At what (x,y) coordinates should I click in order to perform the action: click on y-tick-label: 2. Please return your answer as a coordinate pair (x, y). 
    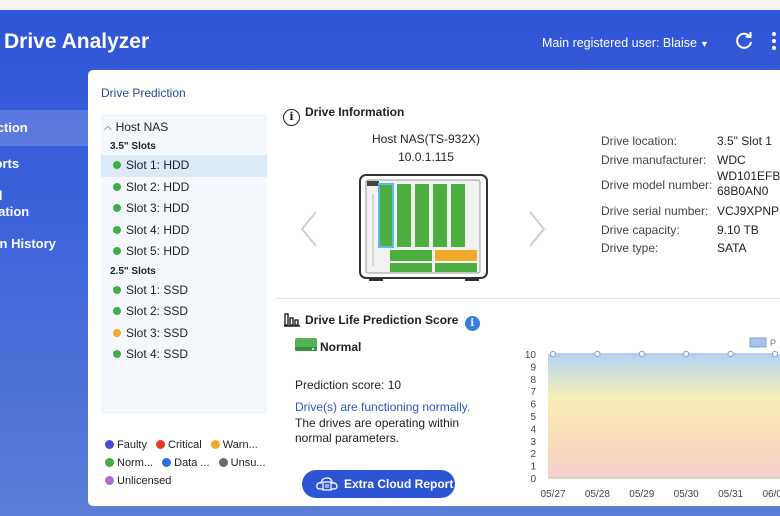
    Looking at the image, I should click on (533, 454).